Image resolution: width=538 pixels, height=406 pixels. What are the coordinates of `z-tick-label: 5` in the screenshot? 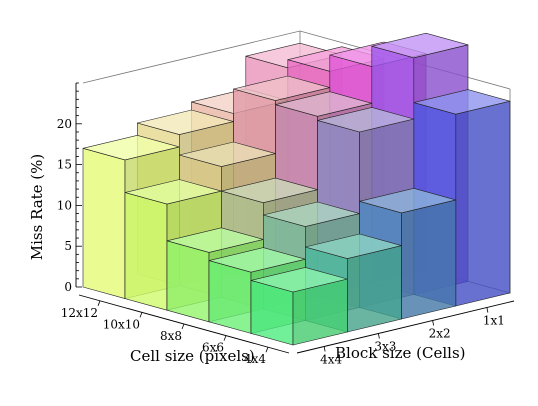 It's located at (68, 246).